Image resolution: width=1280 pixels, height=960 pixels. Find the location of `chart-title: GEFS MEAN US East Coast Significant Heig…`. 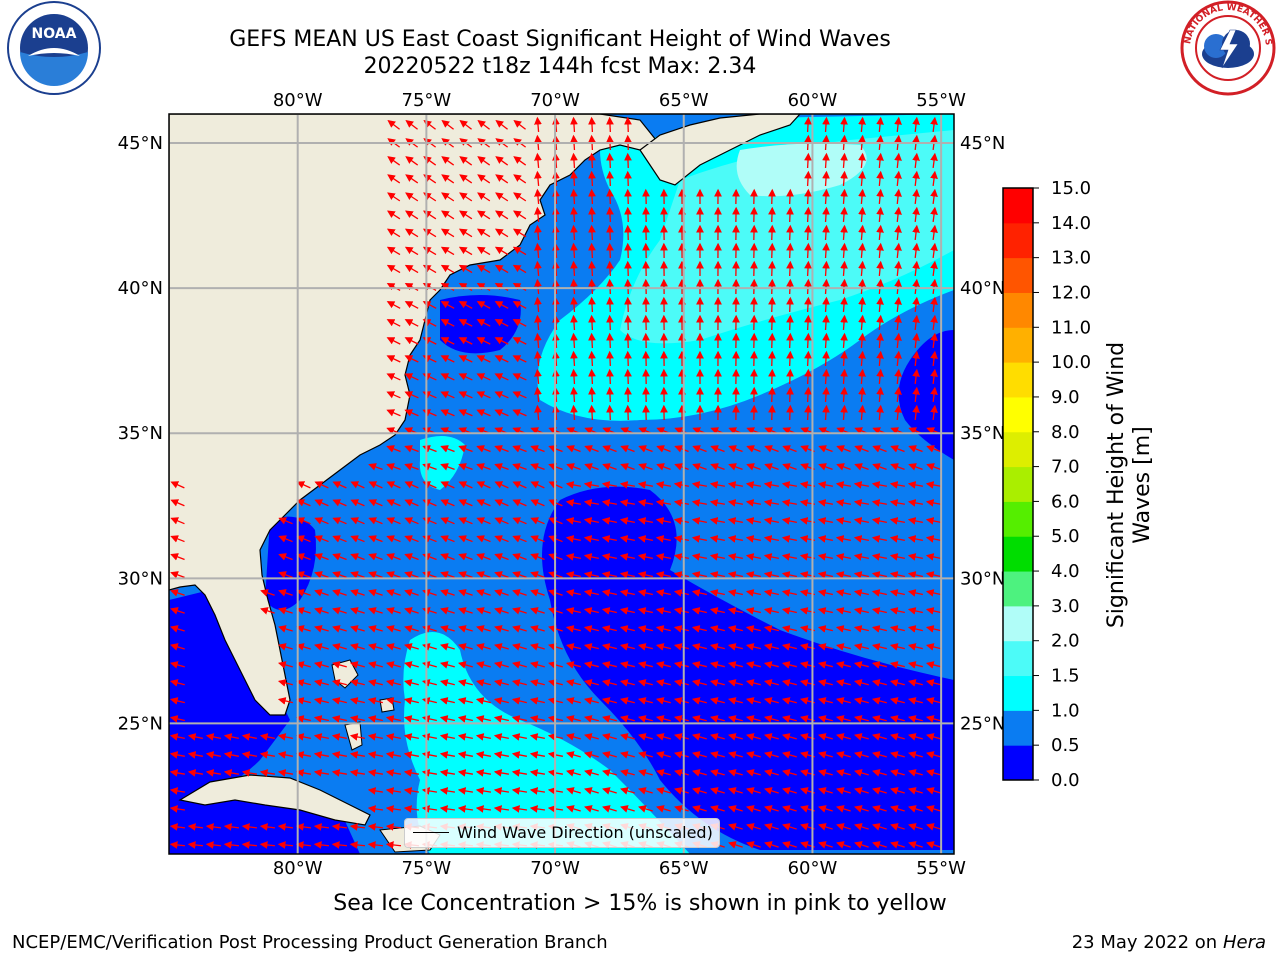

chart-title: GEFS MEAN US East Coast Significant Heig… is located at coordinates (560, 39).